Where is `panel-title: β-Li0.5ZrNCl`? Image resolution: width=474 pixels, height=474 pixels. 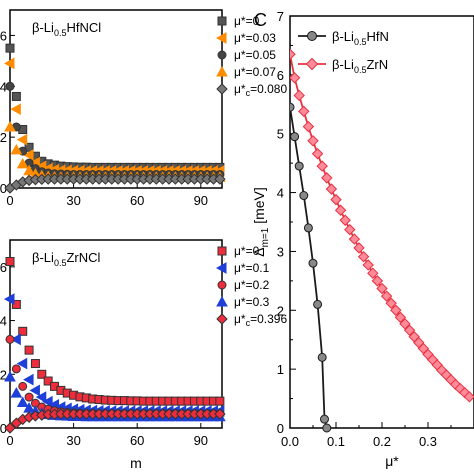 panel-title: β-Li0.5ZrNCl is located at coordinates (66, 259).